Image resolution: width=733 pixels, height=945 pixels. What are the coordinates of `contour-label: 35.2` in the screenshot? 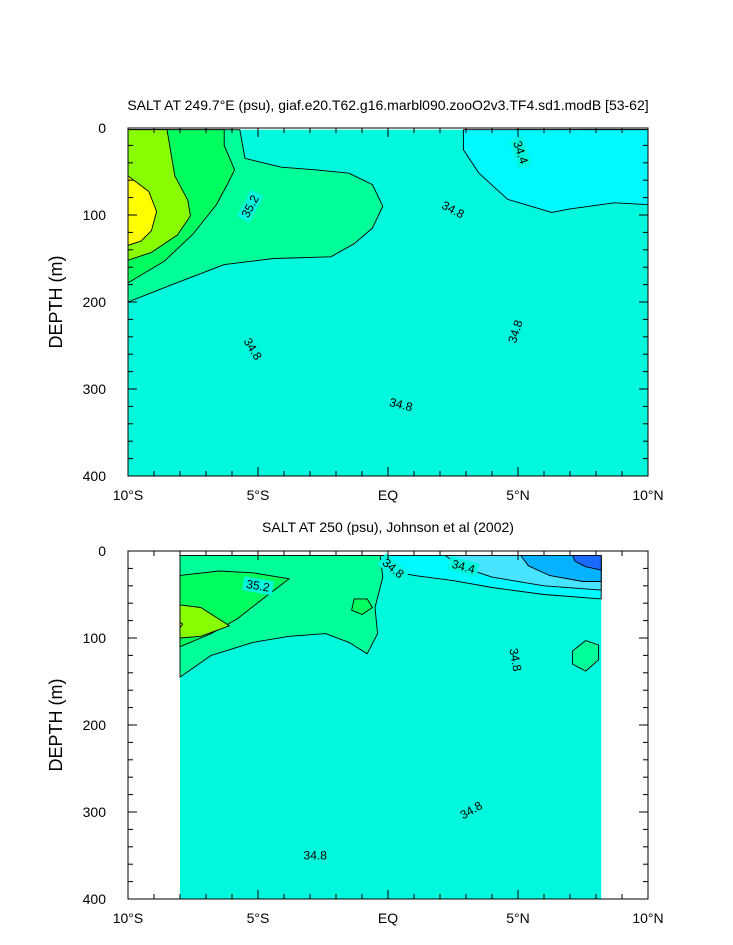 It's located at (258, 586).